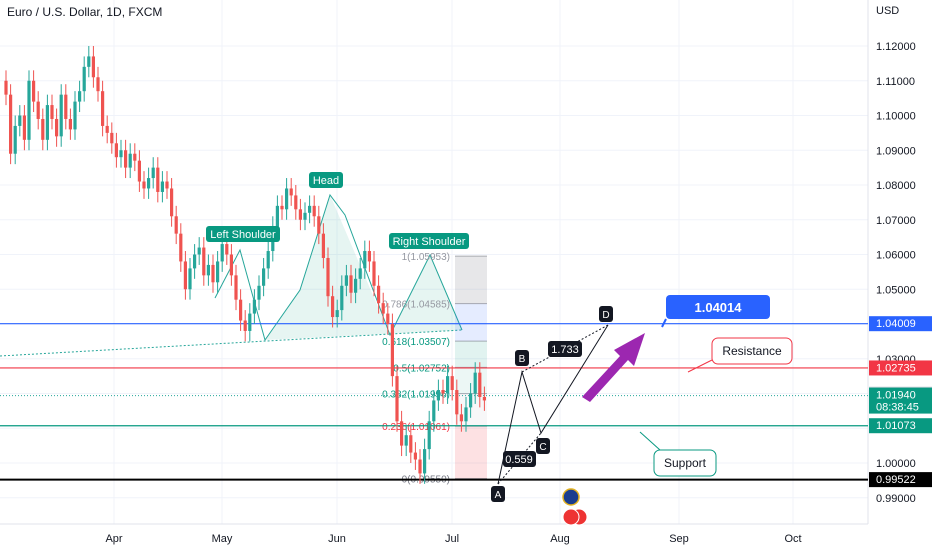 The image size is (932, 550). I want to click on point-b-bg, so click(522, 358).